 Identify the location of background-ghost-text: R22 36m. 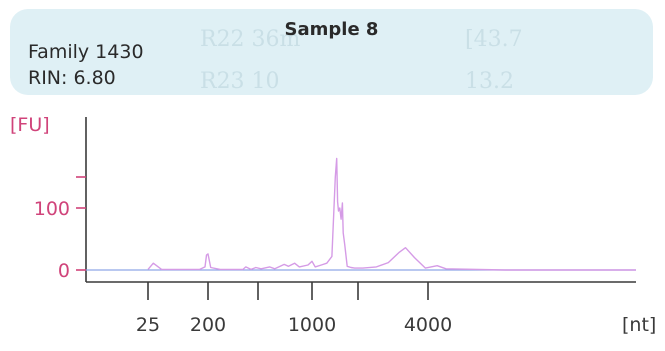
(250, 39).